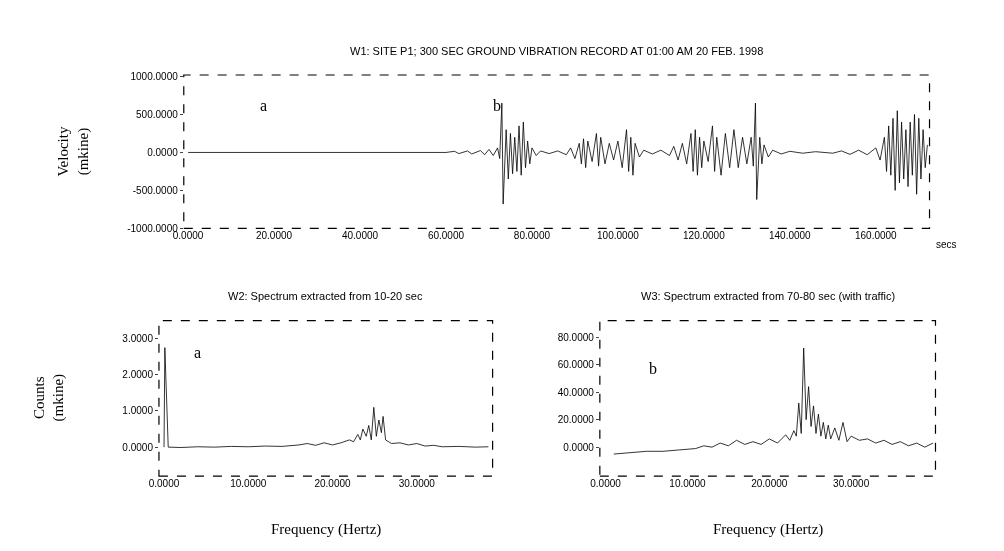 This screenshot has height=551, width=1004. What do you see at coordinates (557, 51) in the screenshot?
I see `chart-title: W1: SITE P1; 300 SEC GROUND VIBRATION RECORD AT 01:00 AM 20 FEB. 1998` at bounding box center [557, 51].